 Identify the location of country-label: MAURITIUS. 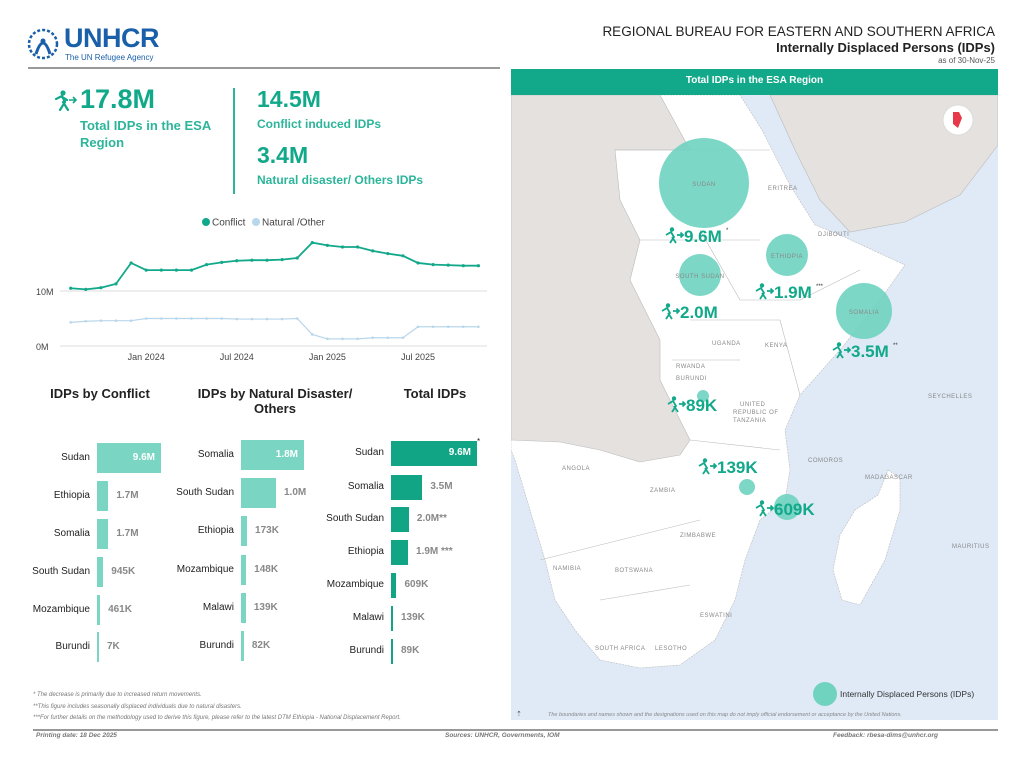
(971, 547).